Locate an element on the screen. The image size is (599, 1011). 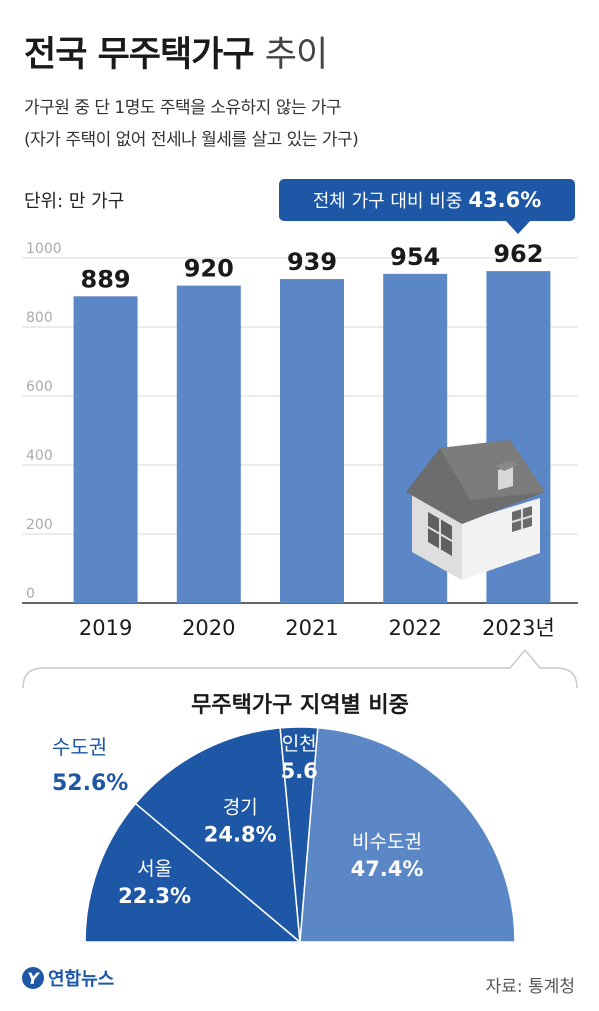
pie-slice-value: 5.6 is located at coordinates (299, 771).